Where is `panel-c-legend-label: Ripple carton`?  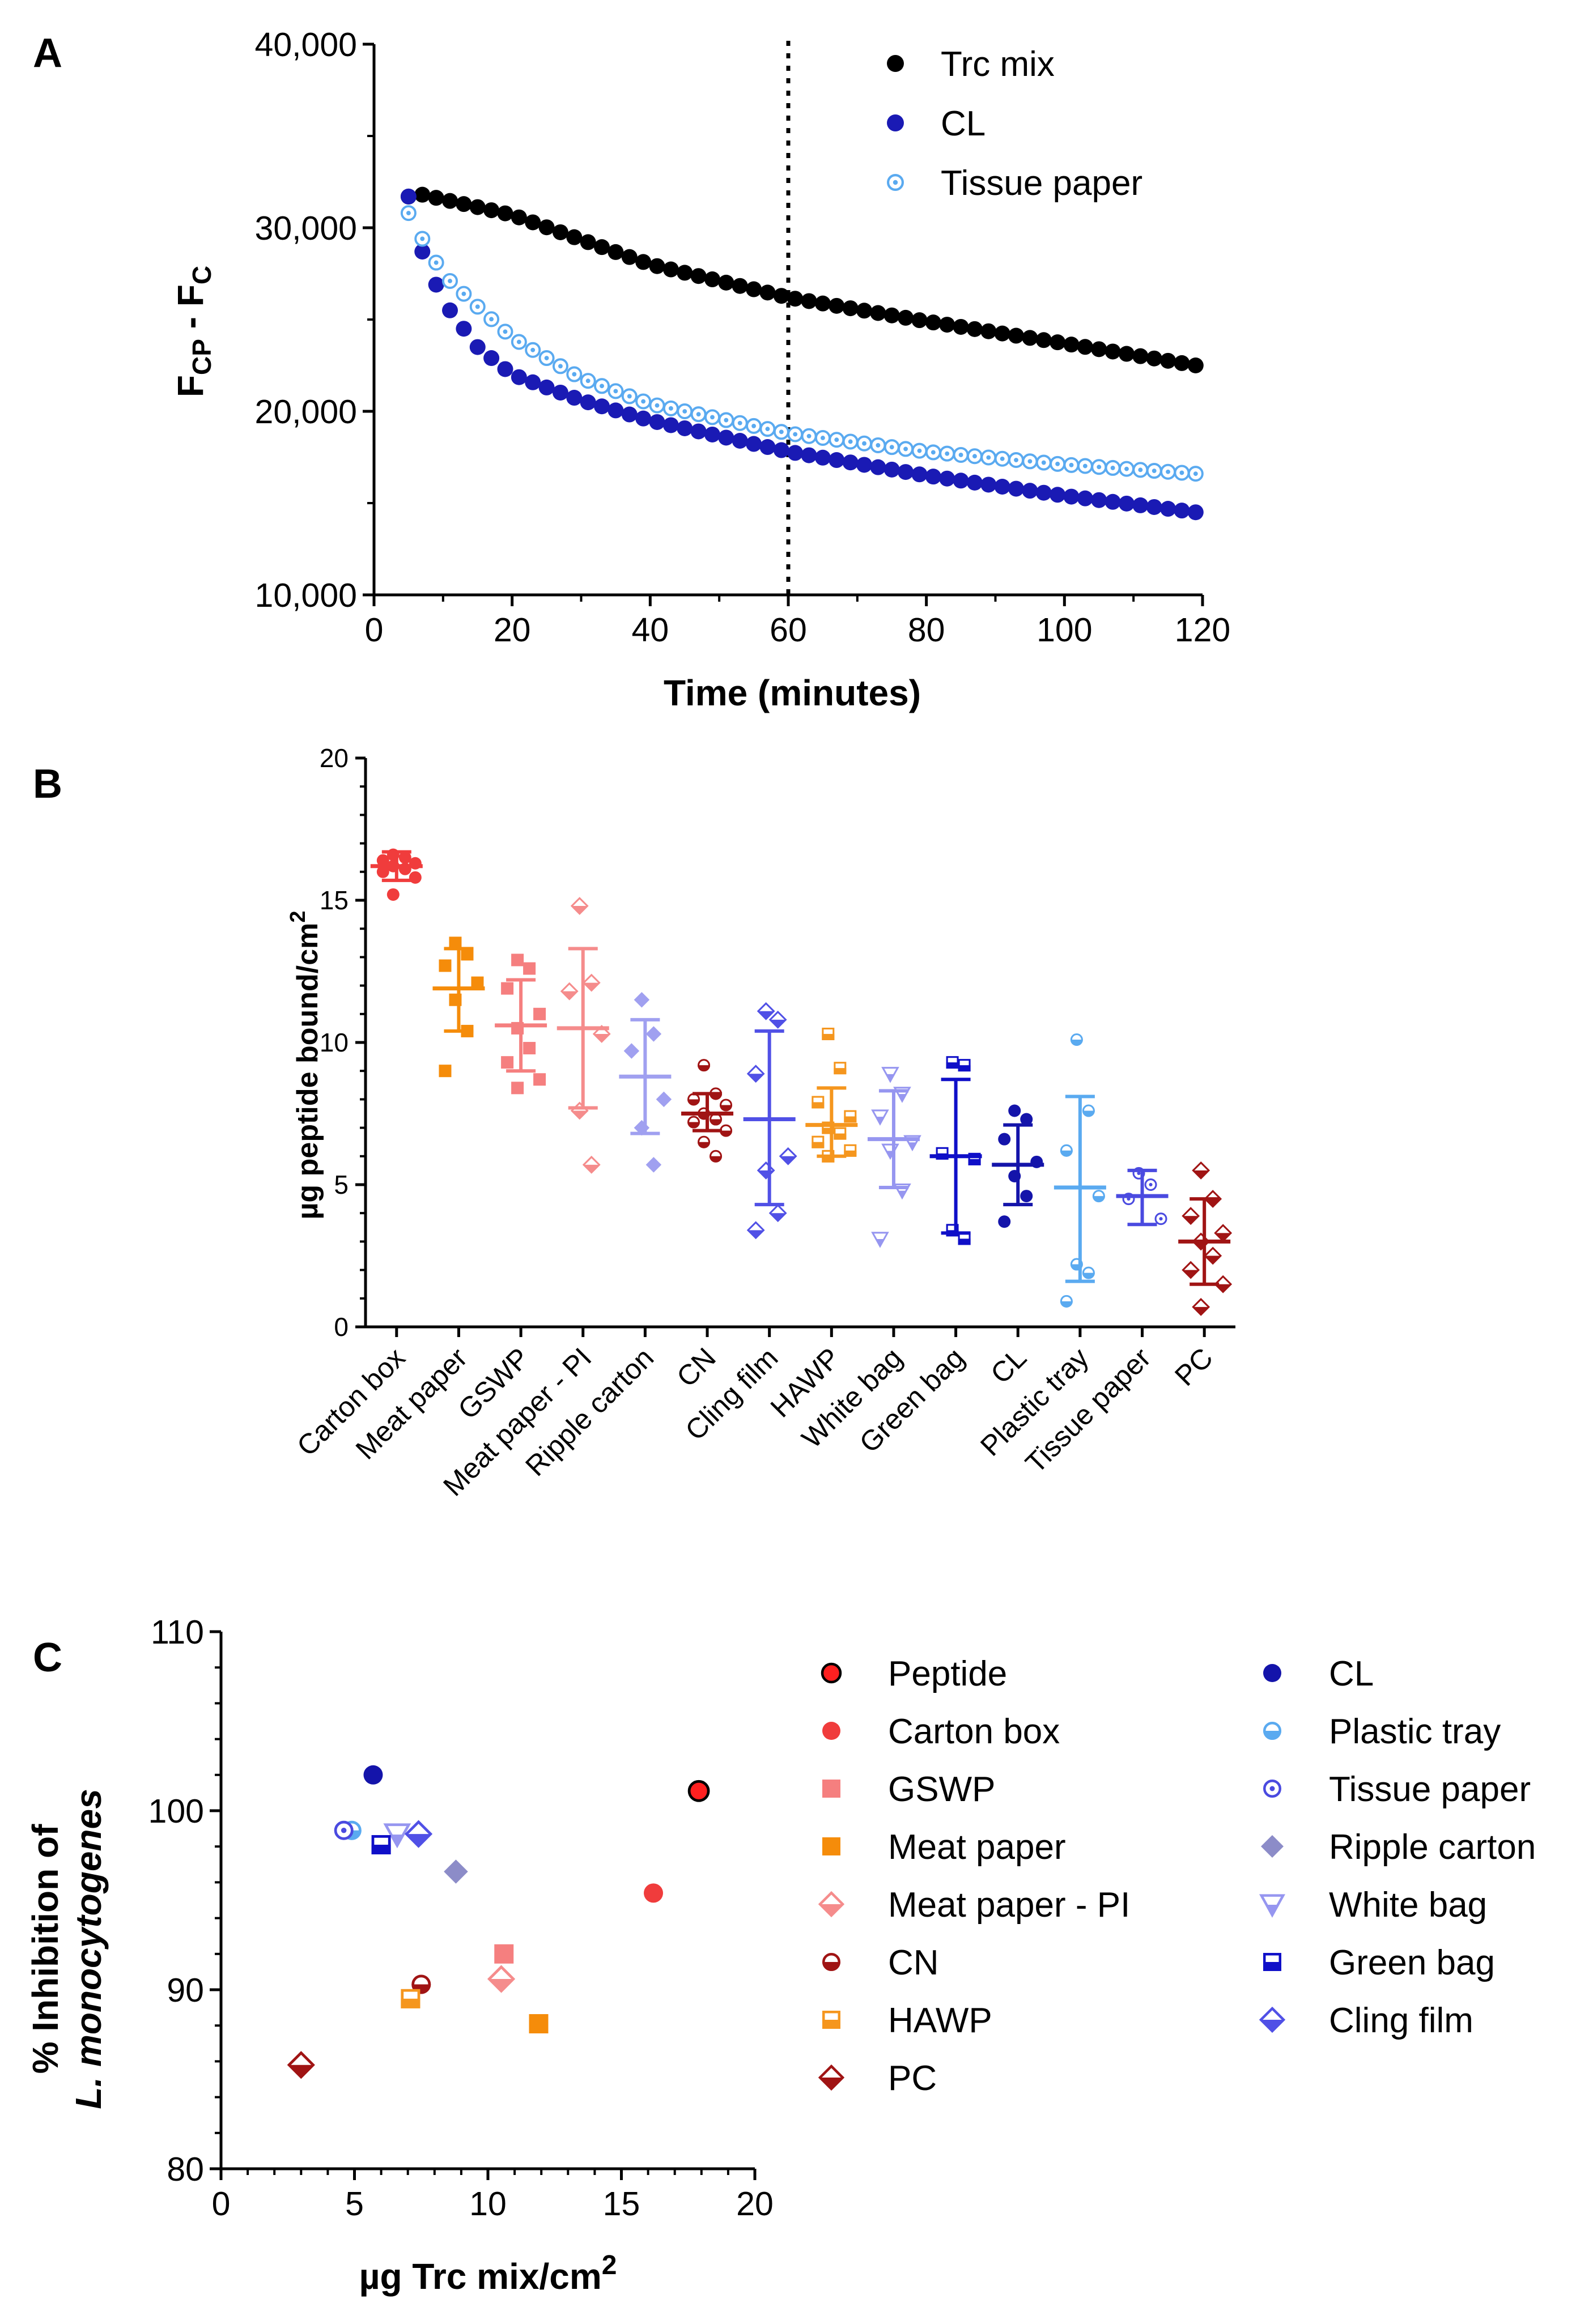
panel-c-legend-label: Ripple carton is located at coordinates (1433, 1847).